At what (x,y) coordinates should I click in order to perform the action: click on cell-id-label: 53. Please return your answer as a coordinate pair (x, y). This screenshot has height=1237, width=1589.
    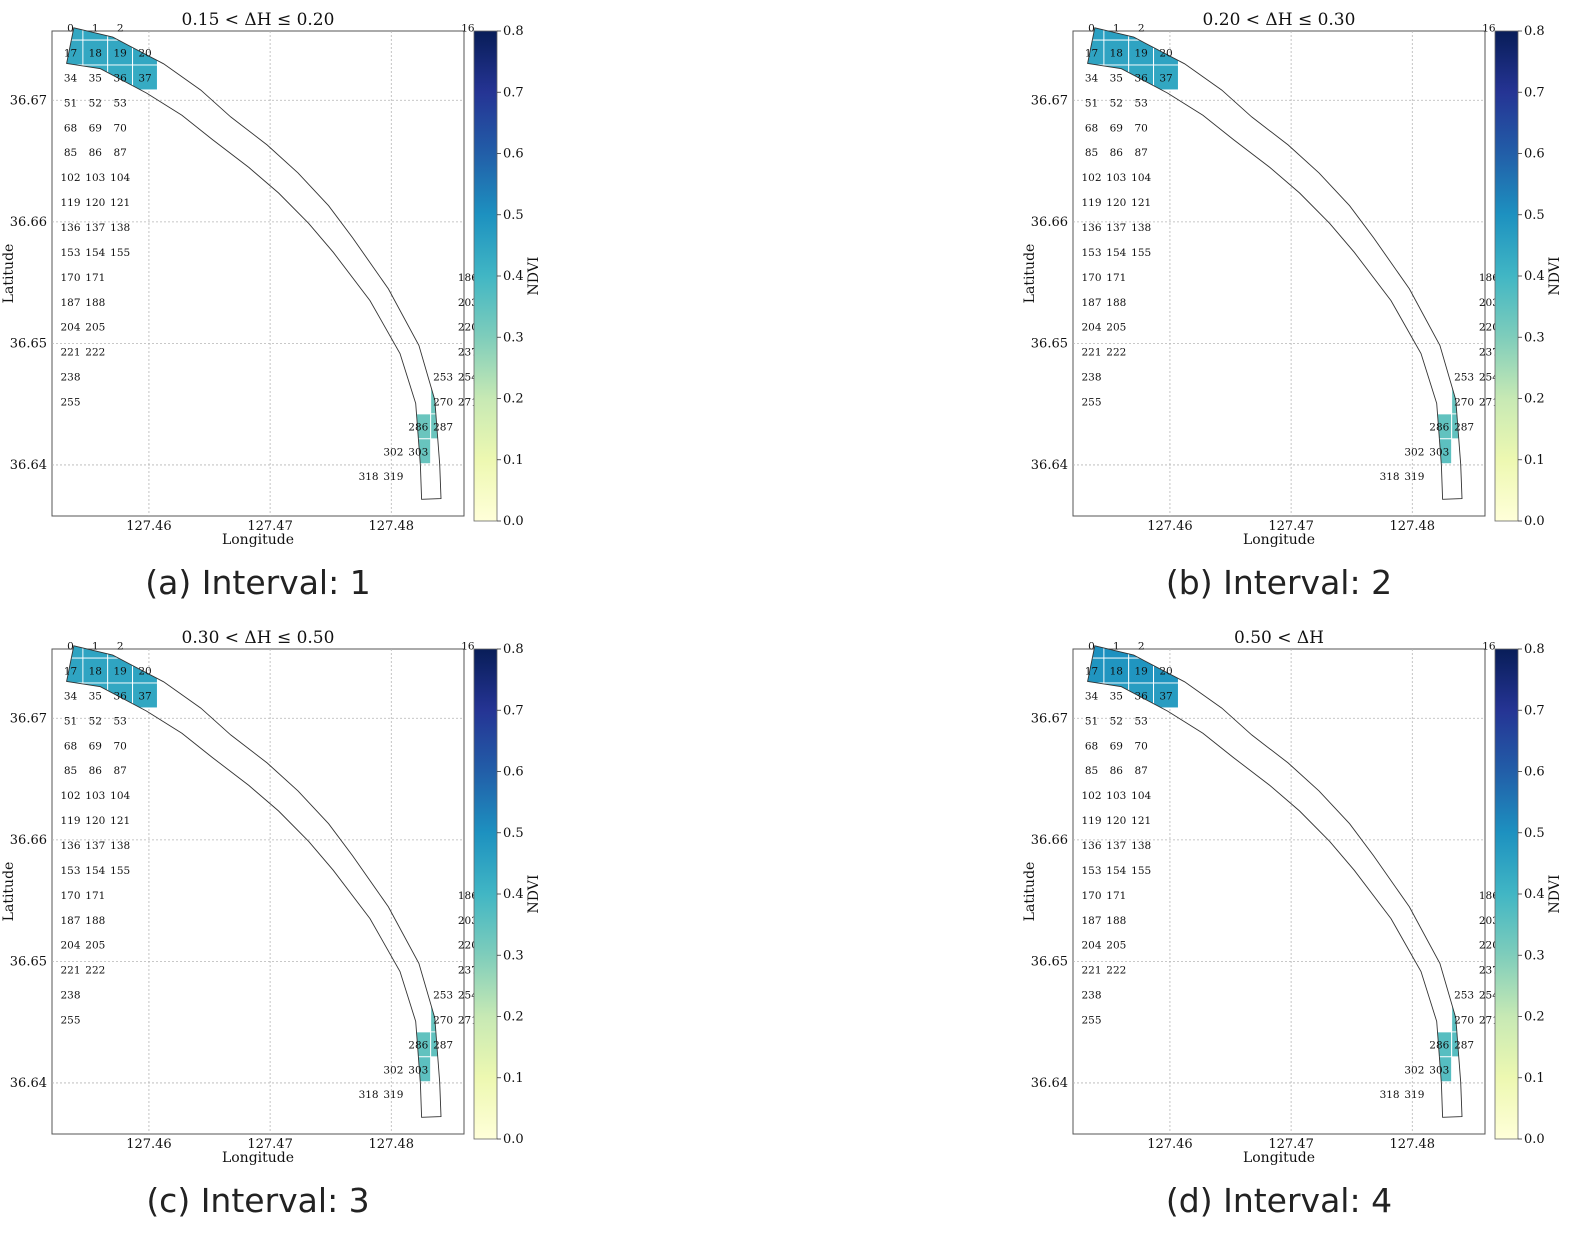
    Looking at the image, I should click on (120, 721).